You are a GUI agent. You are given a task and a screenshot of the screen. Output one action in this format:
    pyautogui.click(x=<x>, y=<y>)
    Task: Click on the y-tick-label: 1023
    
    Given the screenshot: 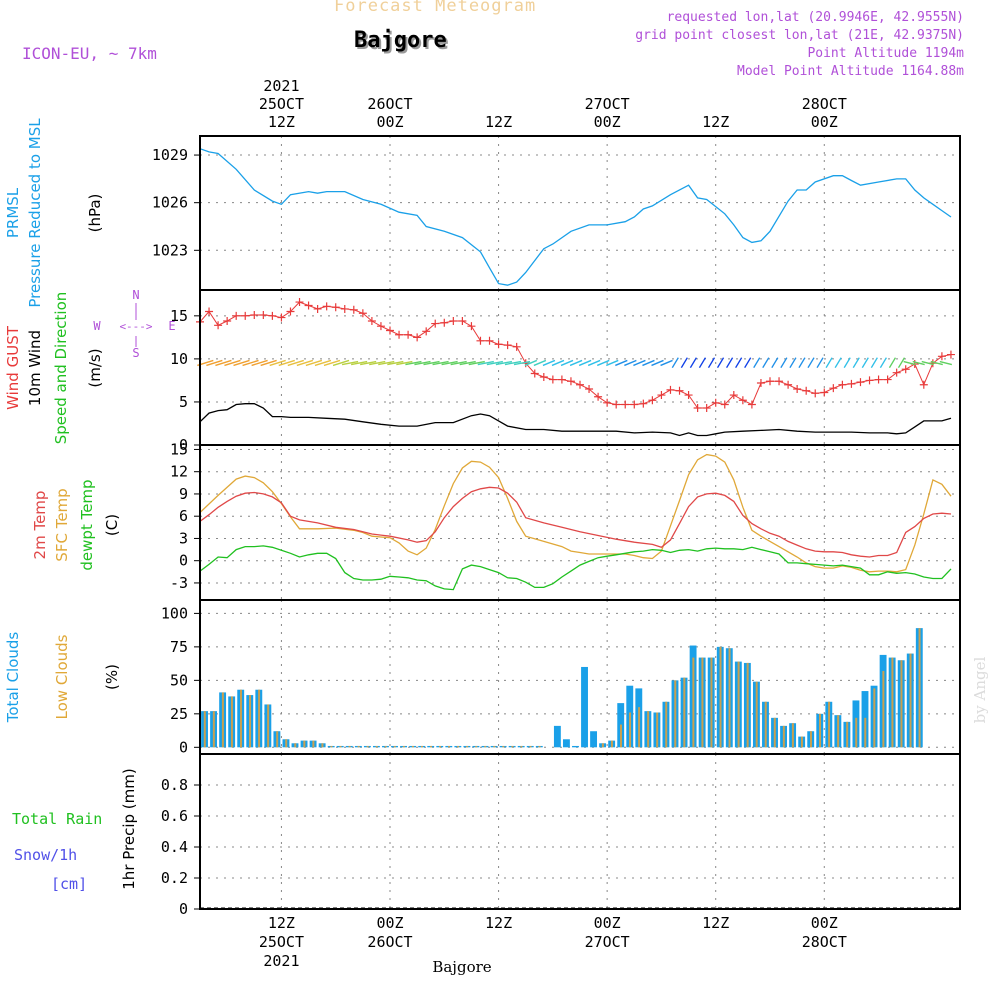 What is the action you would take?
    pyautogui.click(x=170, y=250)
    